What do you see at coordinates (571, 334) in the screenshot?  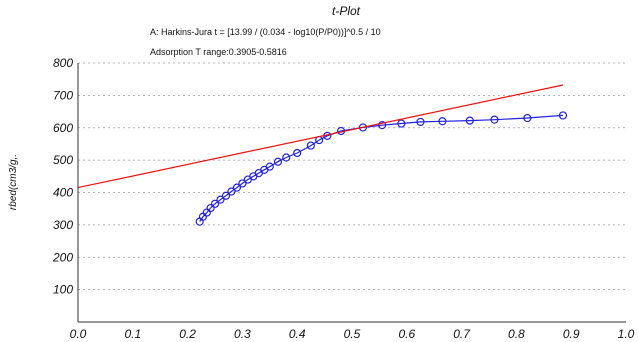 I see `x-tick-label: 0.9` at bounding box center [571, 334].